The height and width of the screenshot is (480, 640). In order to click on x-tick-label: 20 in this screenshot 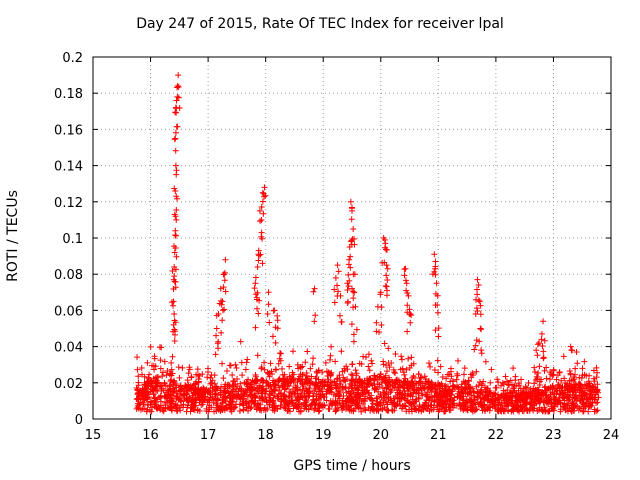, I will do `click(381, 435)`.